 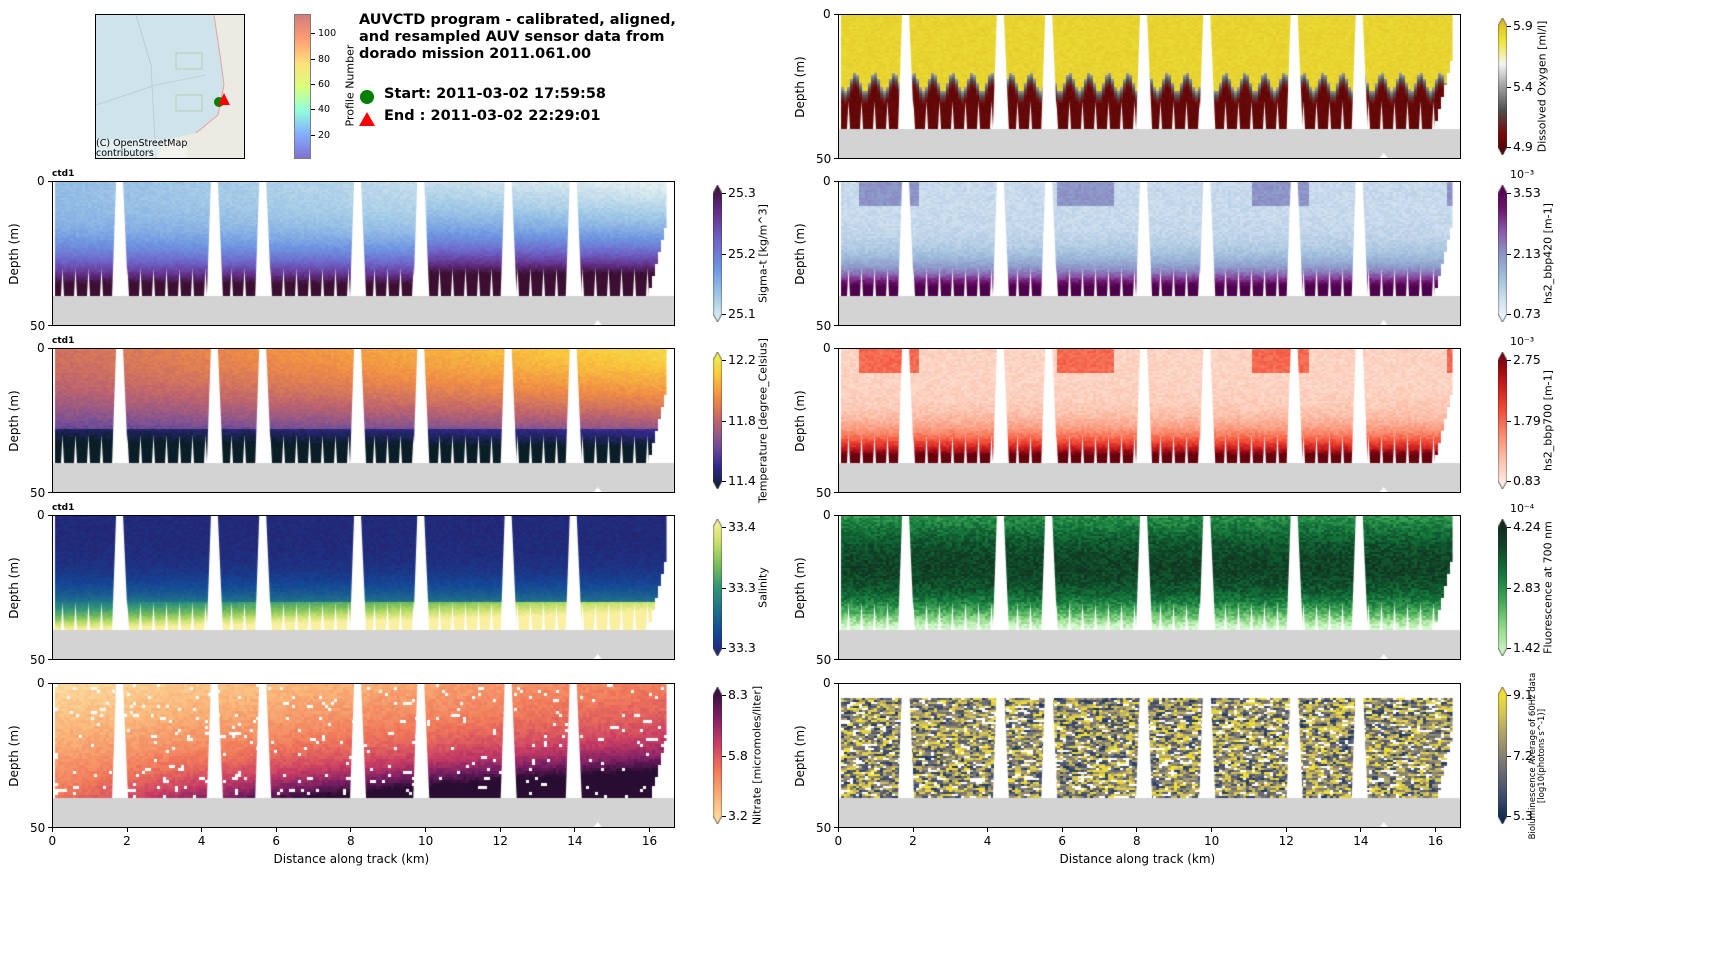 I want to click on colorbar-tick-label: 12.2, so click(x=742, y=359).